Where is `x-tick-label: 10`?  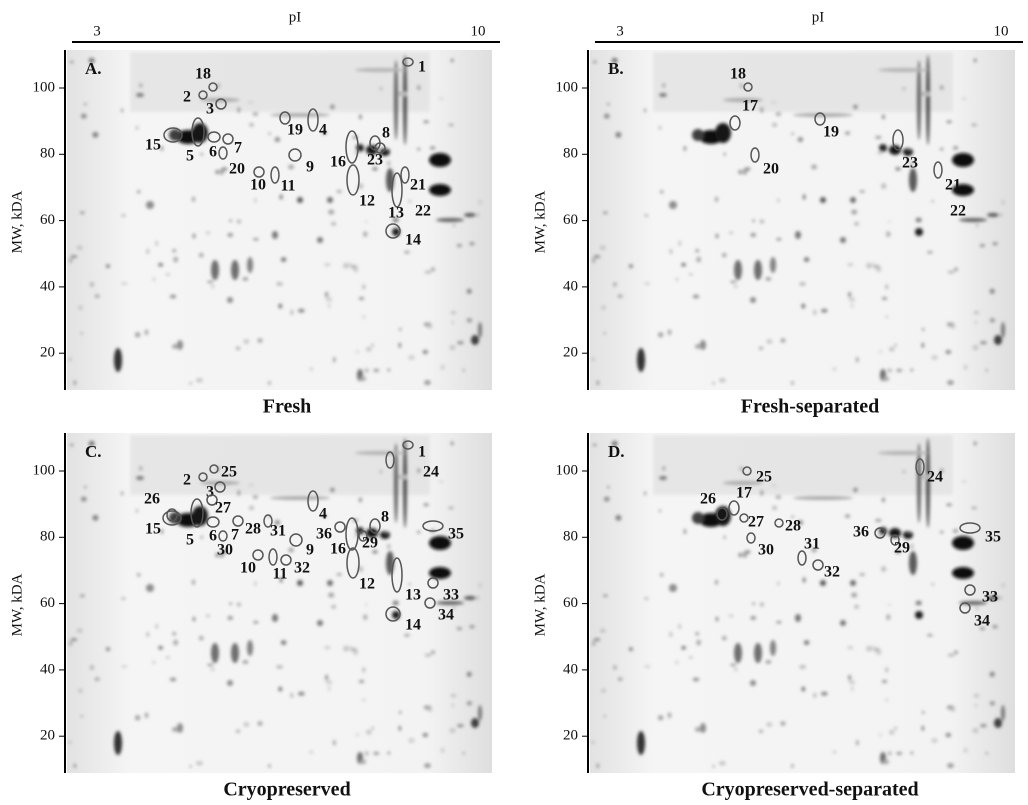 x-tick-label: 10 is located at coordinates (1001, 31).